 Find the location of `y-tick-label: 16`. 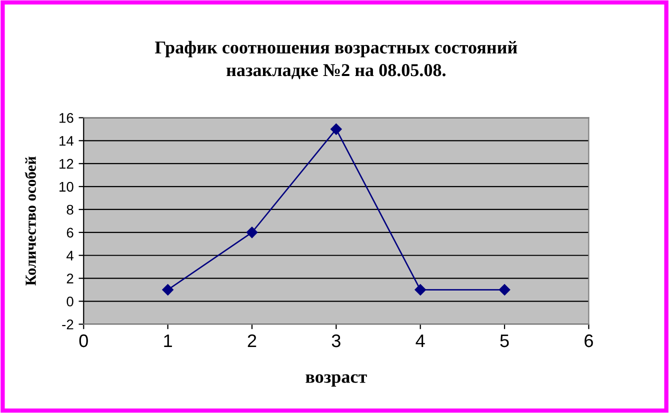

y-tick-label: 16 is located at coordinates (67, 118).